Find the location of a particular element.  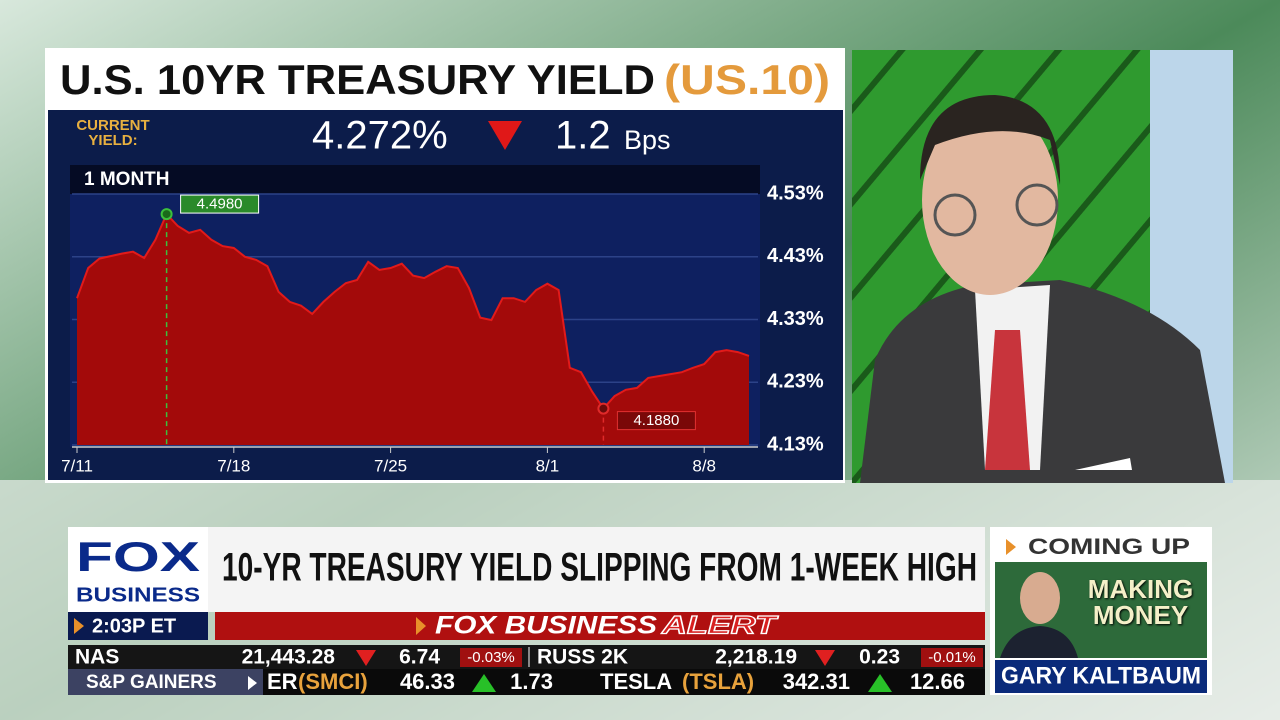

host-suit is located at coordinates (1039, 642).